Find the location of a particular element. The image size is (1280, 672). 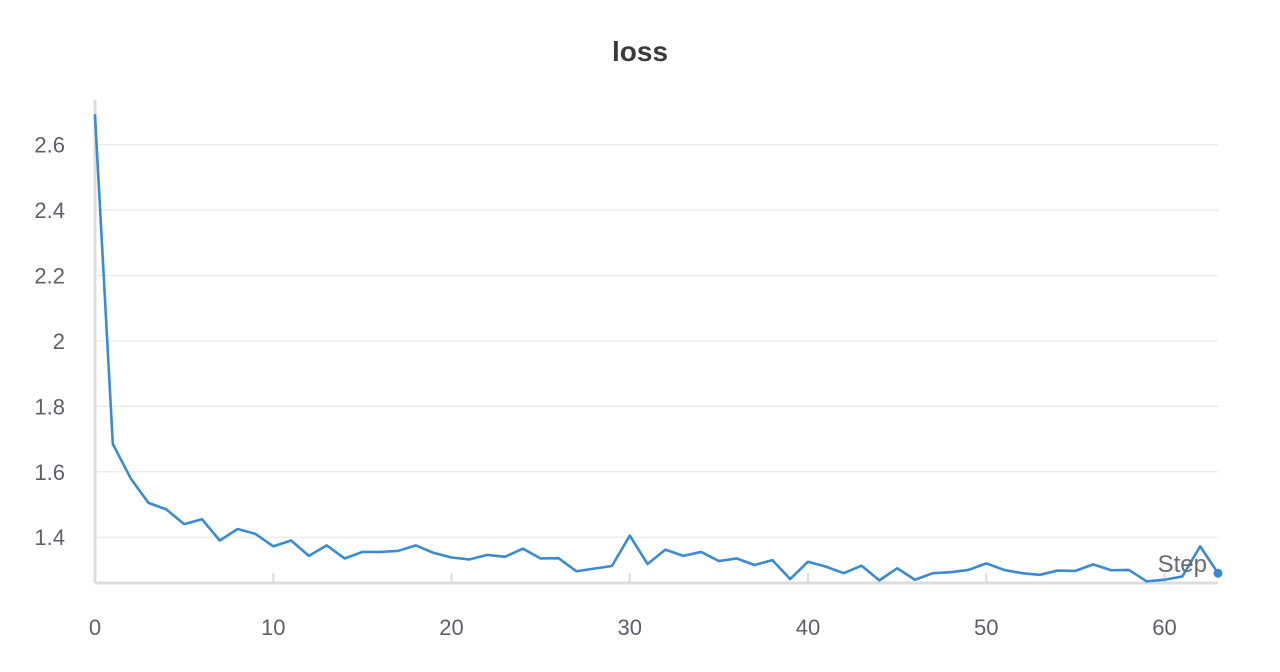

x-tick-label: 0 is located at coordinates (95, 627).